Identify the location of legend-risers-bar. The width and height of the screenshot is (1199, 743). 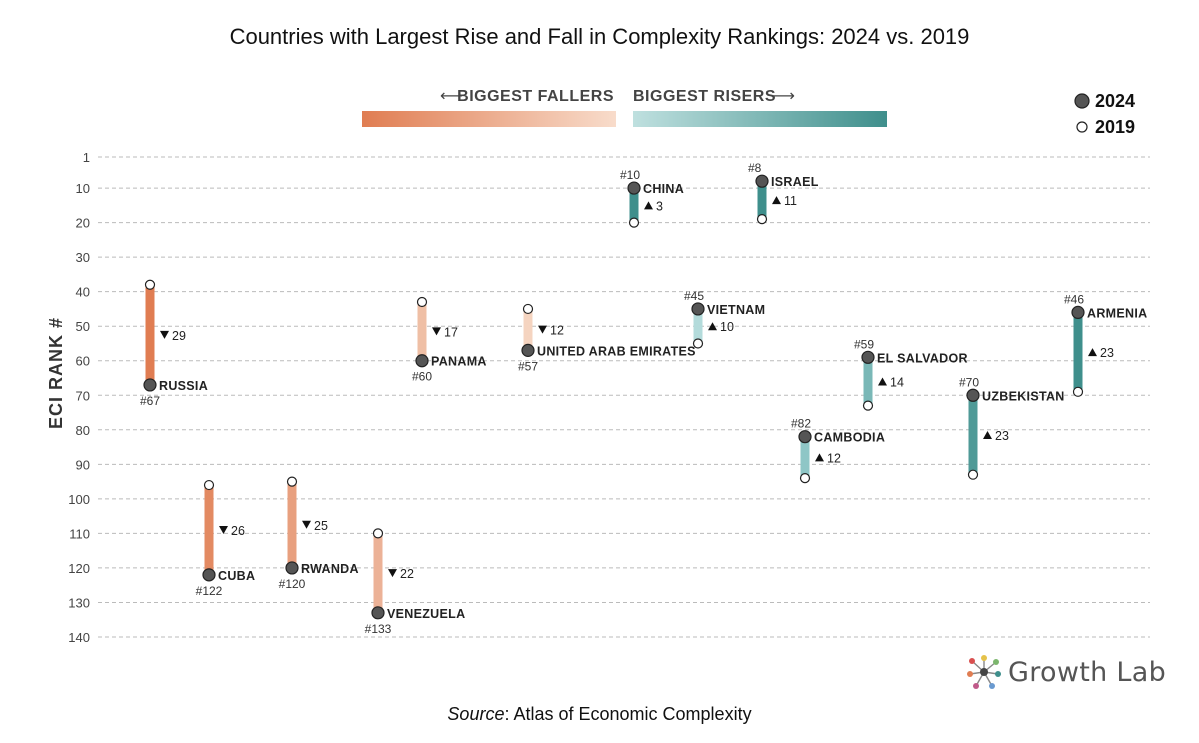
(760, 119).